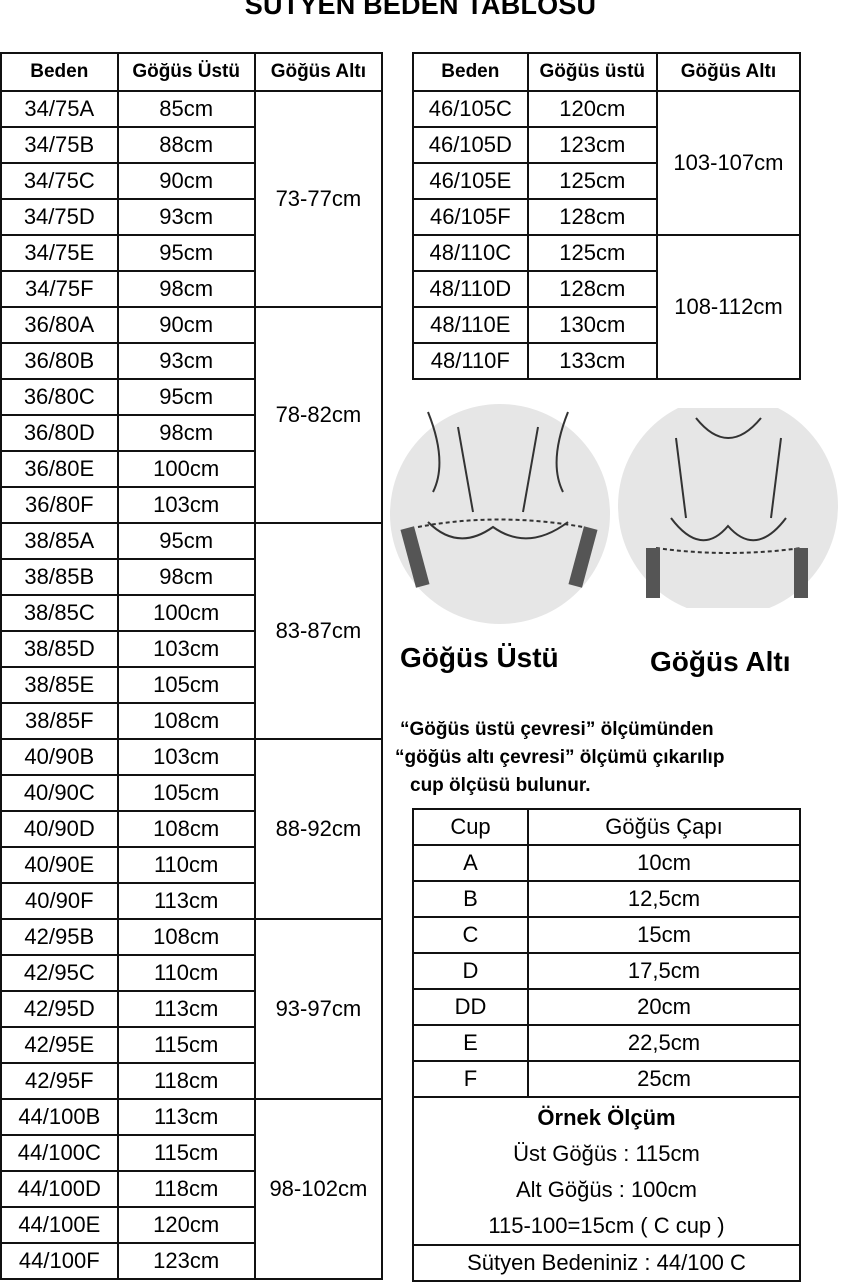 The height and width of the screenshot is (1282, 841). Describe the element at coordinates (59, 541) in the screenshot. I see `size-cell: 38/85A` at that location.